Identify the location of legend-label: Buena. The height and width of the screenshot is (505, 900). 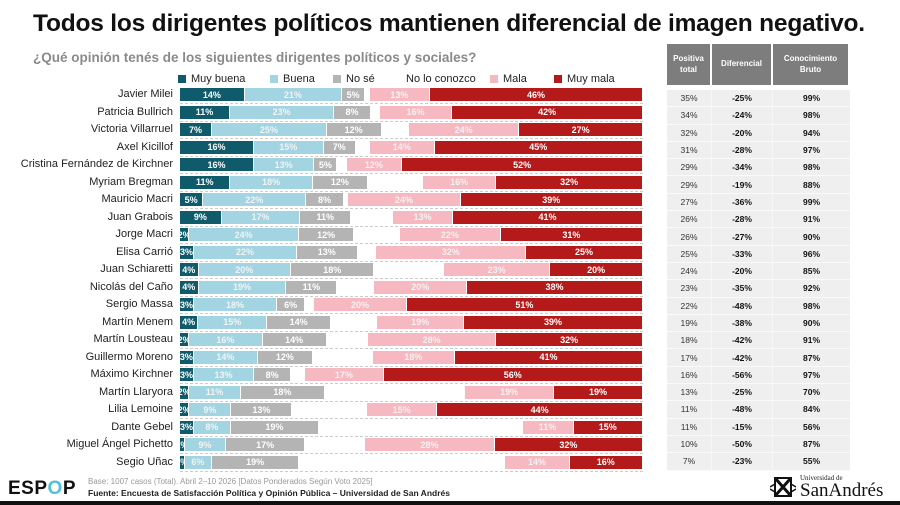
(299, 79).